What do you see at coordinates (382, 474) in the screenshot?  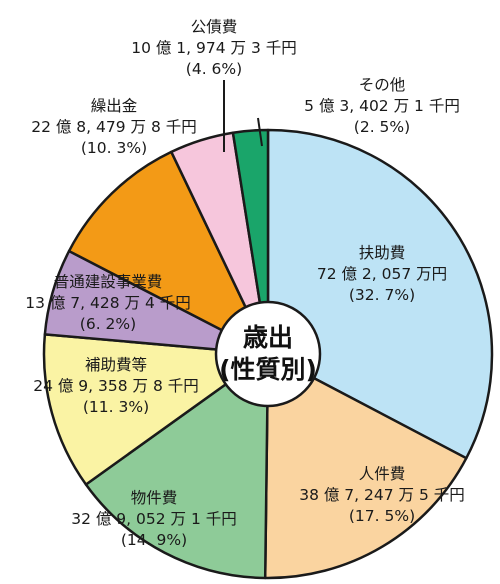 I see `slice-label-2-name: 人件費` at bounding box center [382, 474].